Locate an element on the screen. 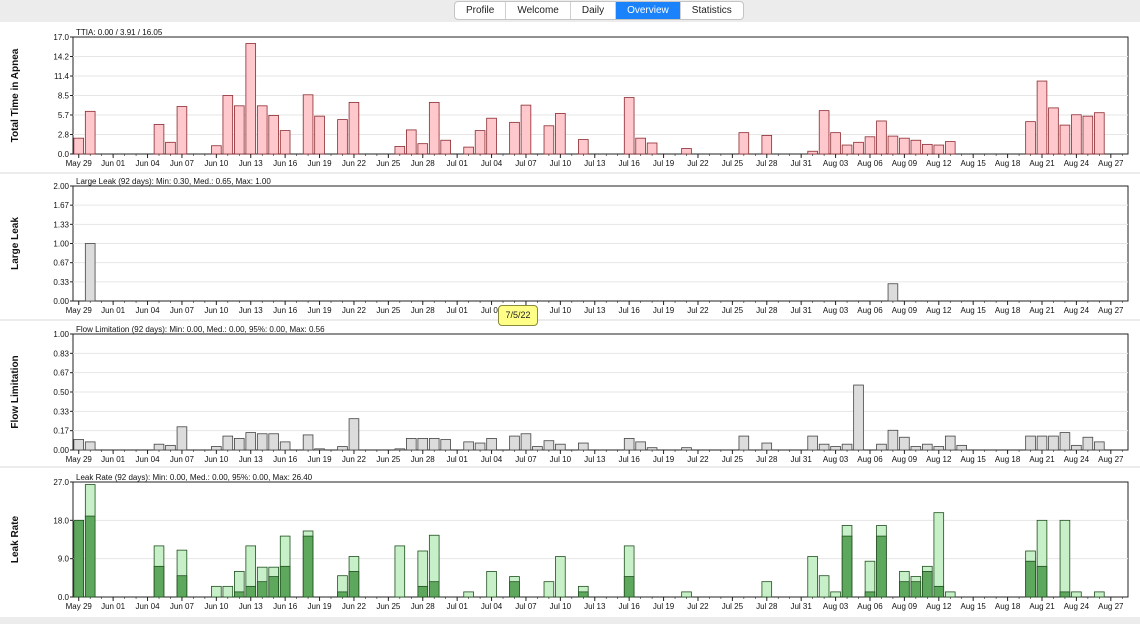 This screenshot has height=624, width=1140. x-tick-label: Jul 10 is located at coordinates (561, 163).